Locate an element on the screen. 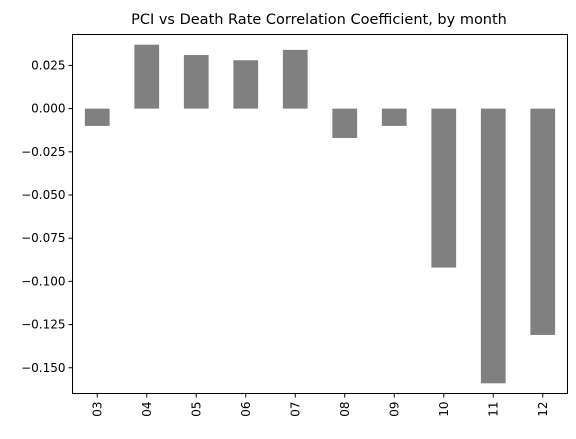 The image size is (576, 439). y-tick-label: −0.150 is located at coordinates (43, 368).